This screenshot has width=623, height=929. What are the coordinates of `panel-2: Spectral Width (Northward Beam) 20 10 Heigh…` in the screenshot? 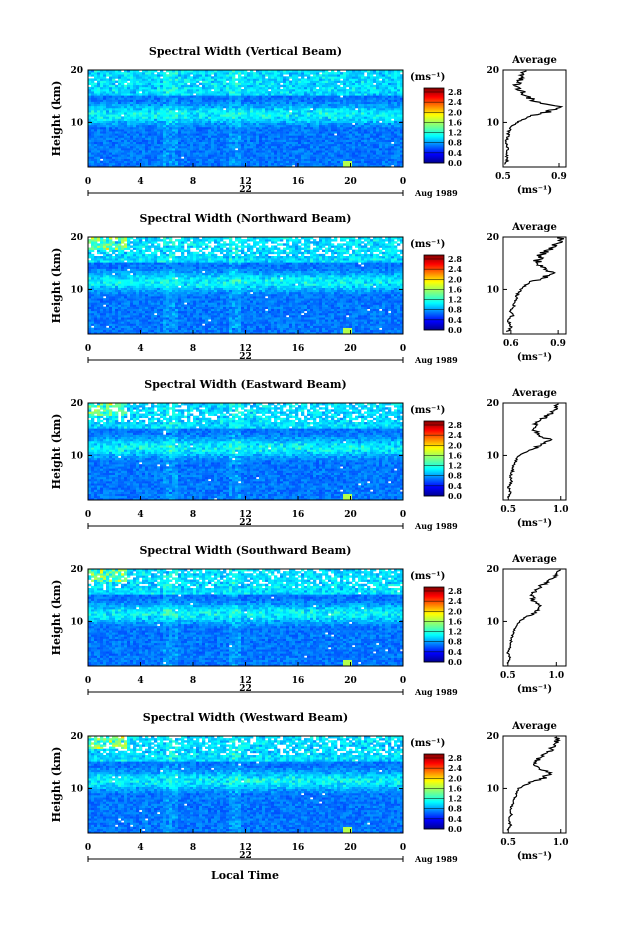 It's located at (308, 288).